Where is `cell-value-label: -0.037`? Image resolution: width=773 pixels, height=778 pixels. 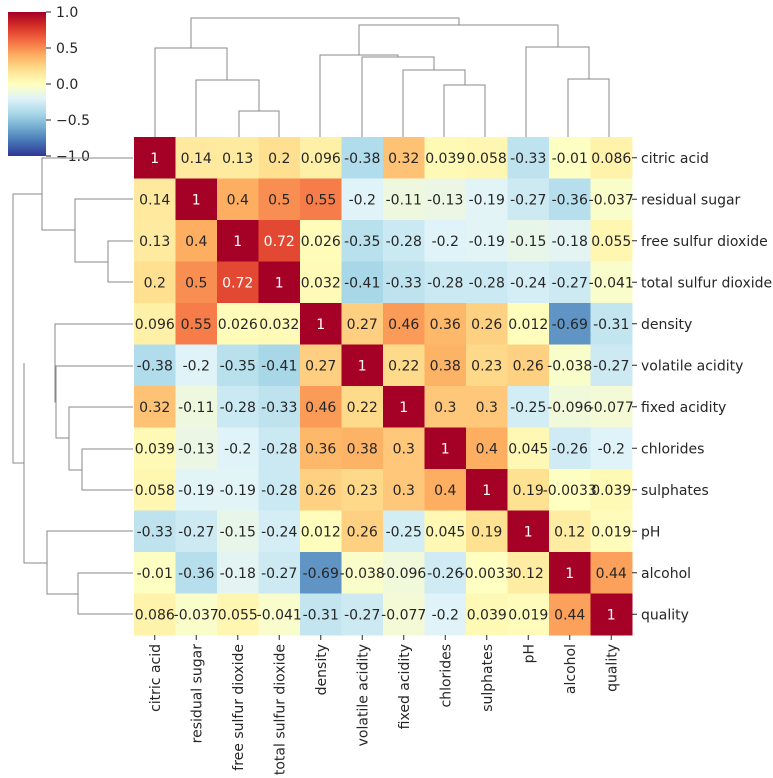
cell-value-label: -0.037 is located at coordinates (611, 200).